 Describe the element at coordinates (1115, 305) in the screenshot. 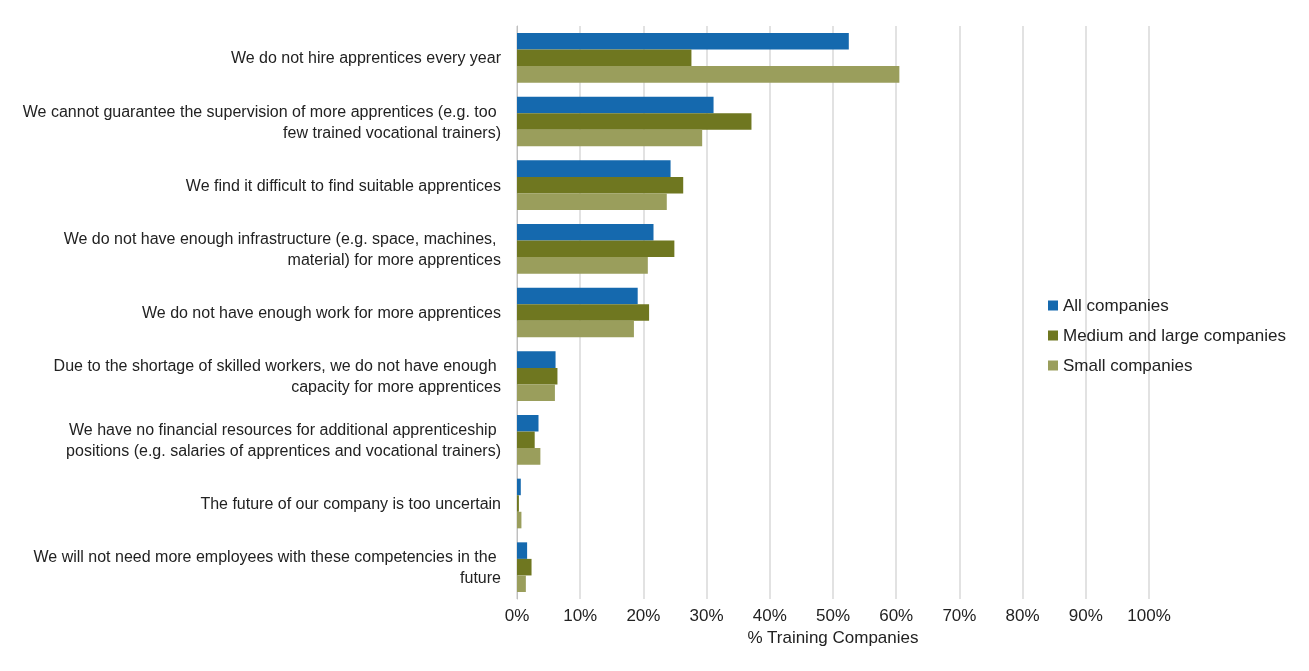

I see `legend-label: All companies` at that location.